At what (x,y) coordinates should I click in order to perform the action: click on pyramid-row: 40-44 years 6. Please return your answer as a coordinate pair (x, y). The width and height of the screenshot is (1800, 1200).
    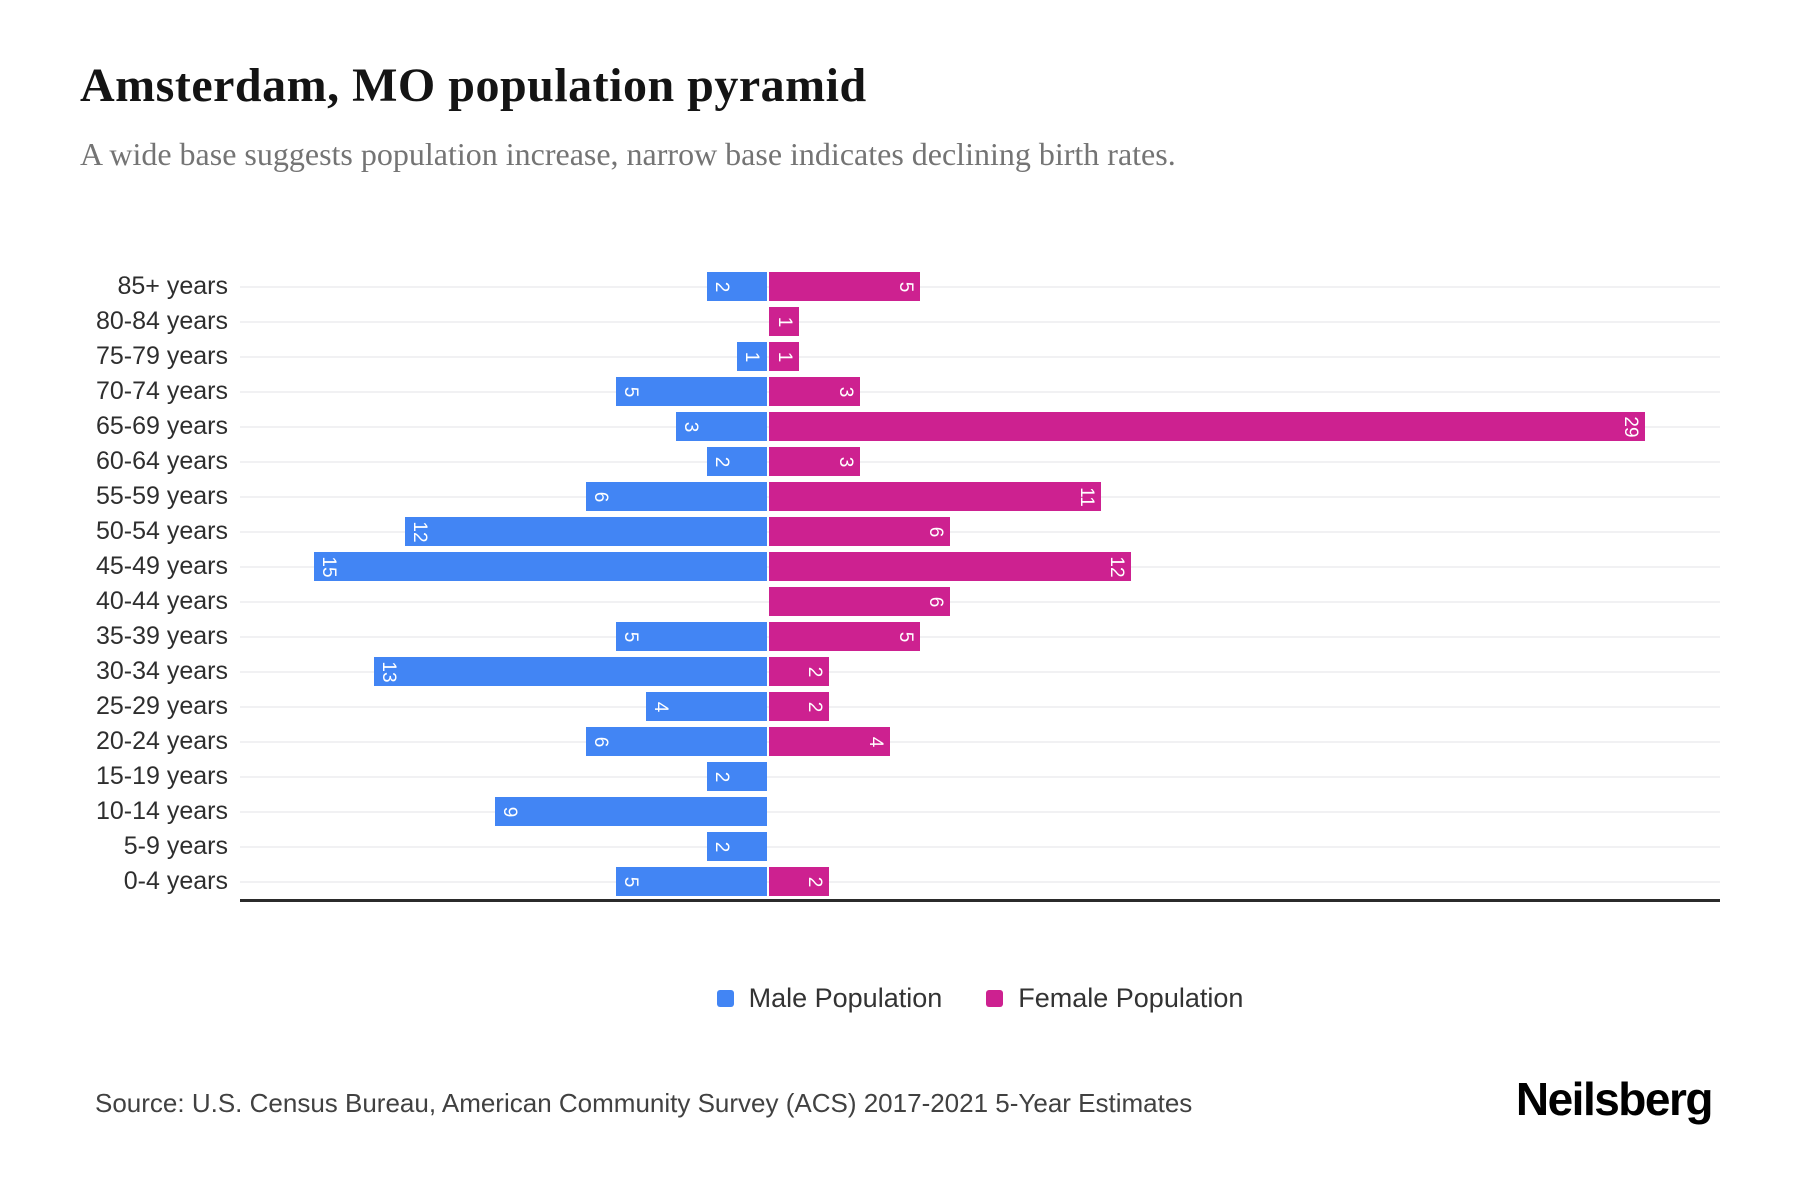
    Looking at the image, I should click on (900, 601).